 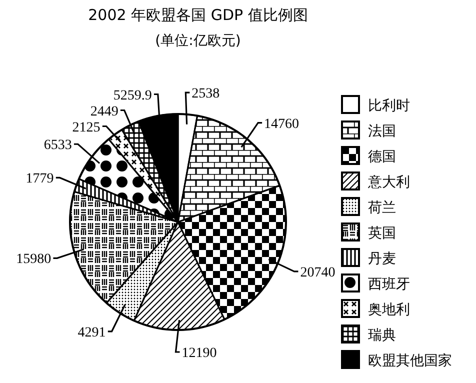 I want to click on chart-subtitle: (单位:亿欧元), so click(x=198, y=41).